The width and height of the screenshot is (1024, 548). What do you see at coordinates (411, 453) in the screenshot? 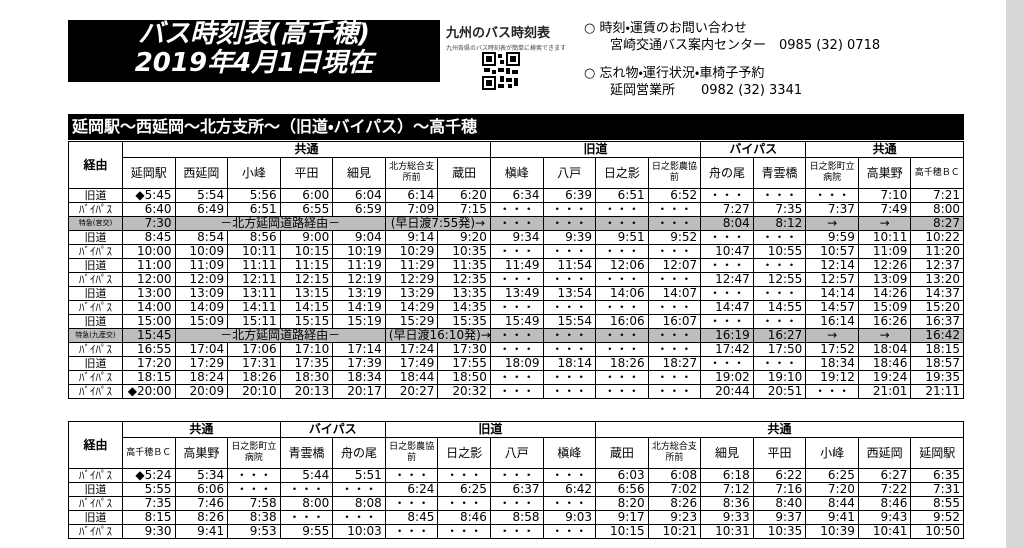
I see `stop-name: 日之影農協前` at bounding box center [411, 453].